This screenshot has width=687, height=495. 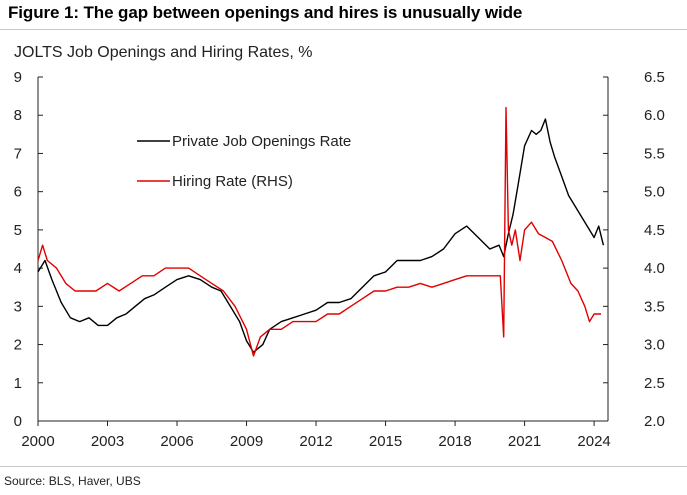 What do you see at coordinates (654, 230) in the screenshot?
I see `y-right-tick-label: 4.5` at bounding box center [654, 230].